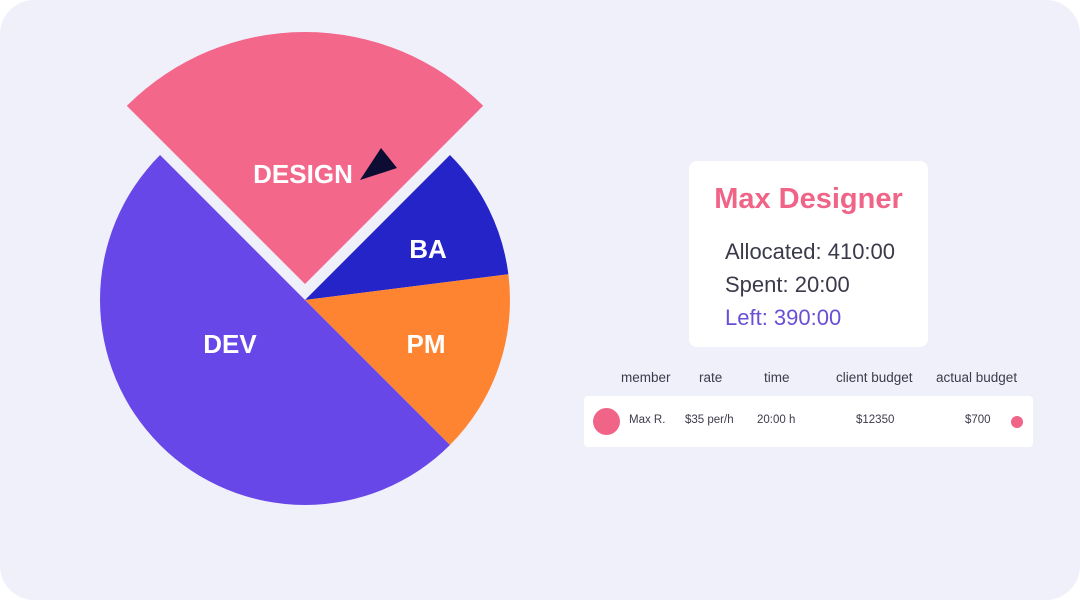 Image resolution: width=1080 pixels, height=600 pixels. What do you see at coordinates (407, 227) in the screenshot?
I see `pie-slice-ba` at bounding box center [407, 227].